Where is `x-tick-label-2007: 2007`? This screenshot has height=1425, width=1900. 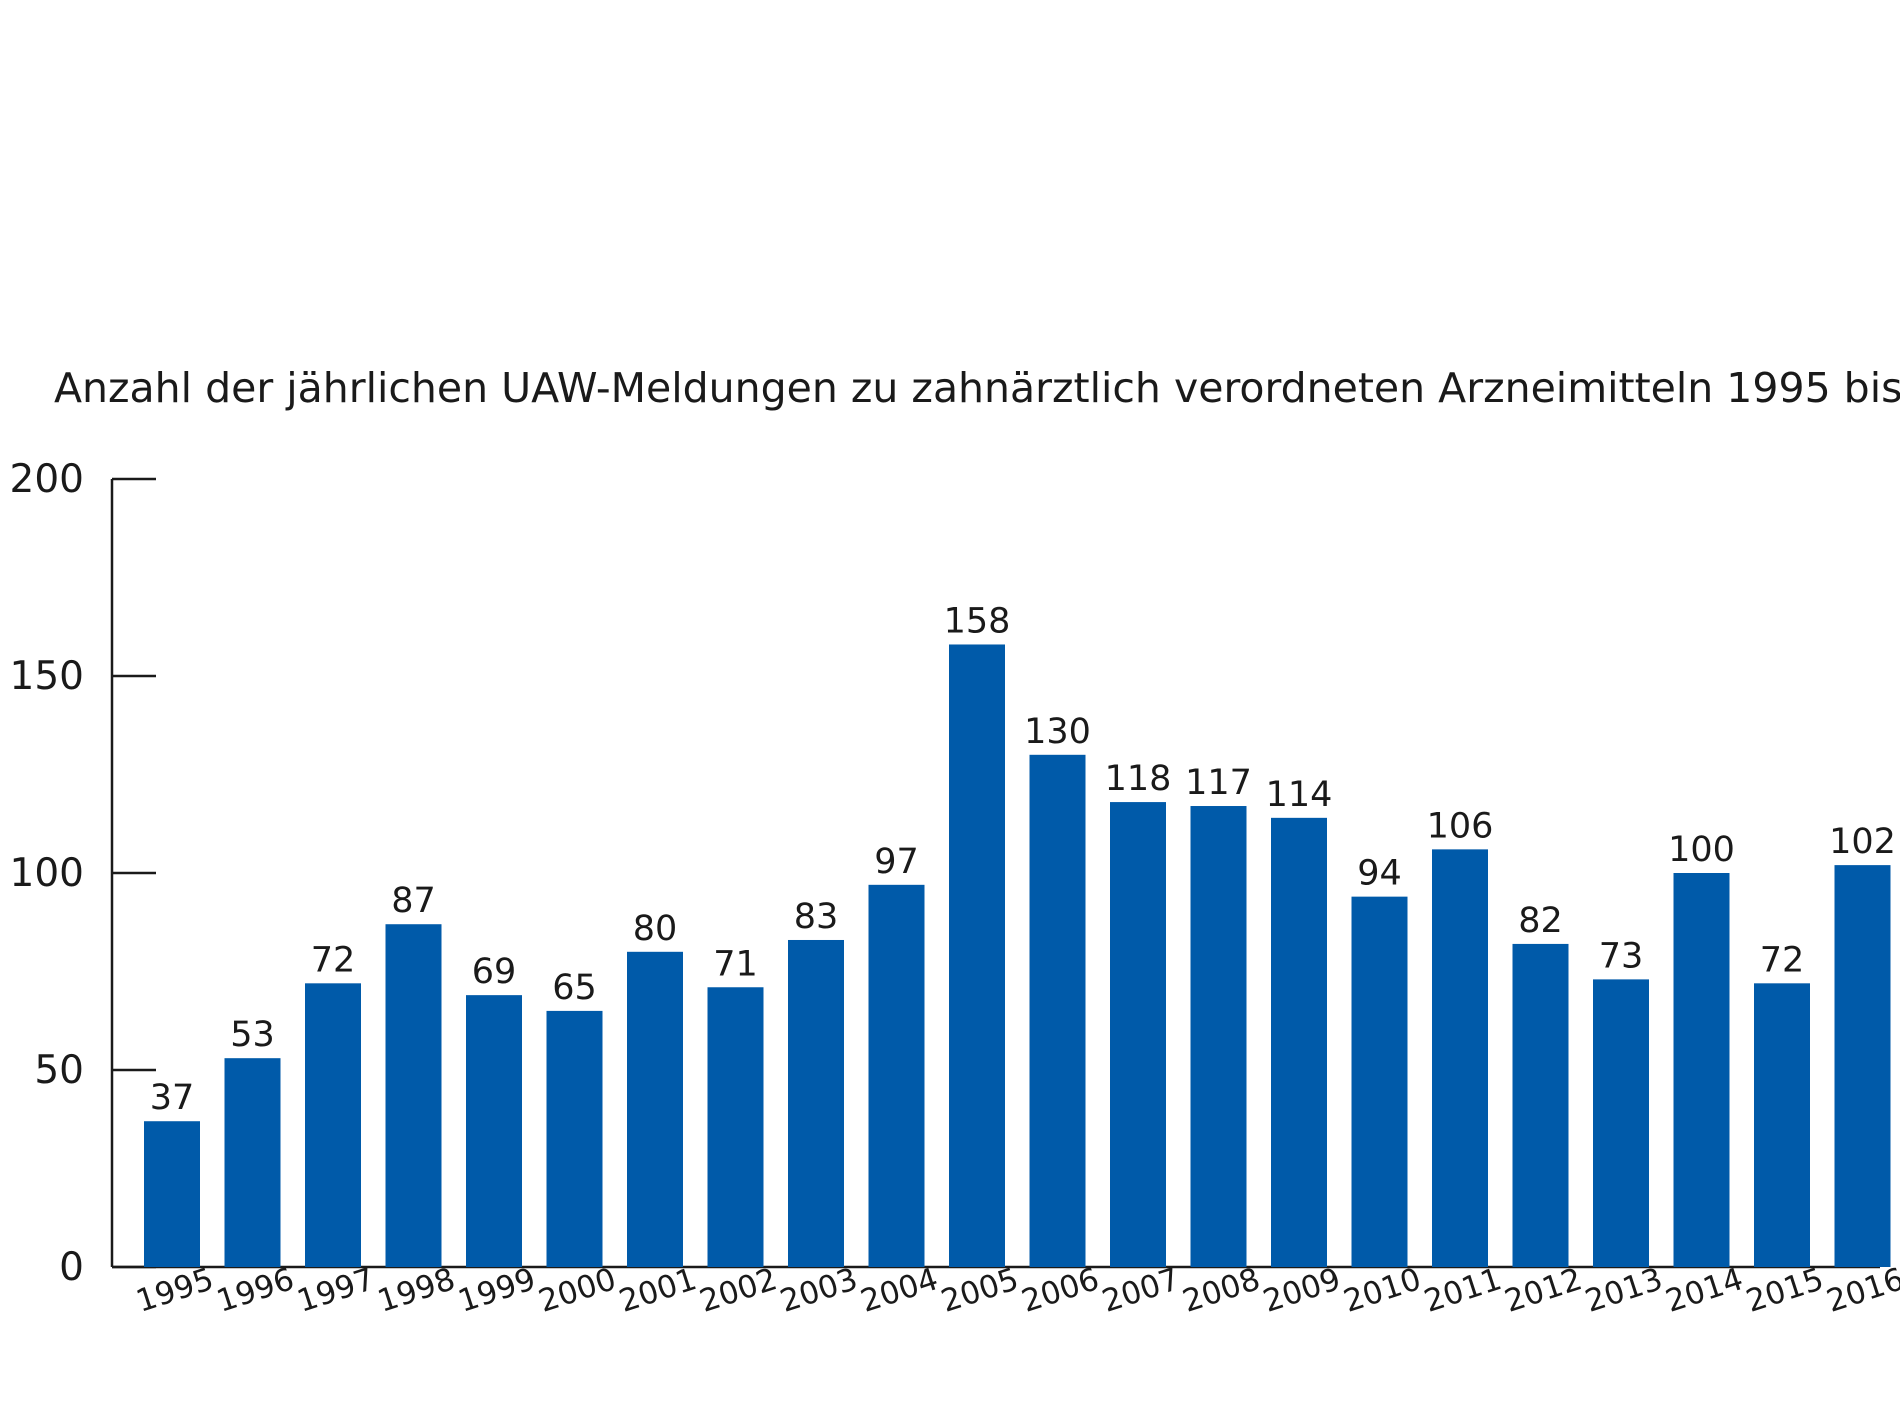 x-tick-label-2007: 2007 is located at coordinates (1141, 1290).